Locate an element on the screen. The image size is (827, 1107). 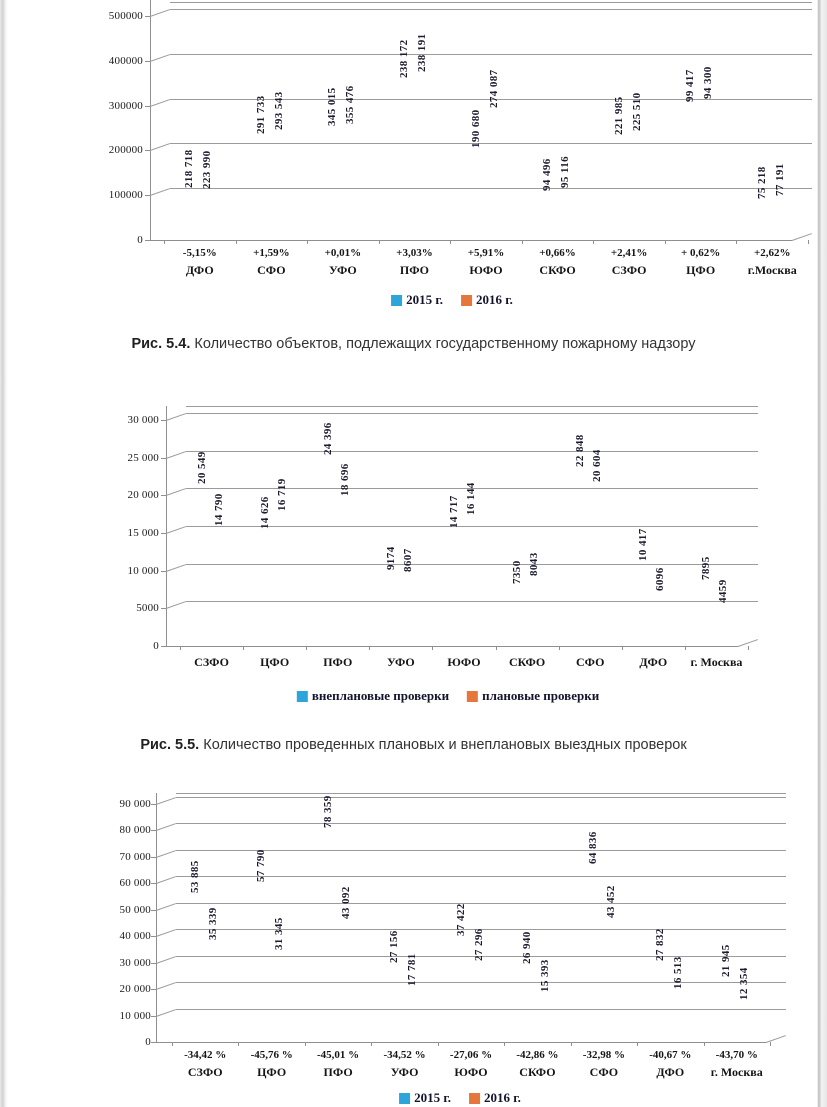
y-tick-label: 100000 is located at coordinates (125, 195).